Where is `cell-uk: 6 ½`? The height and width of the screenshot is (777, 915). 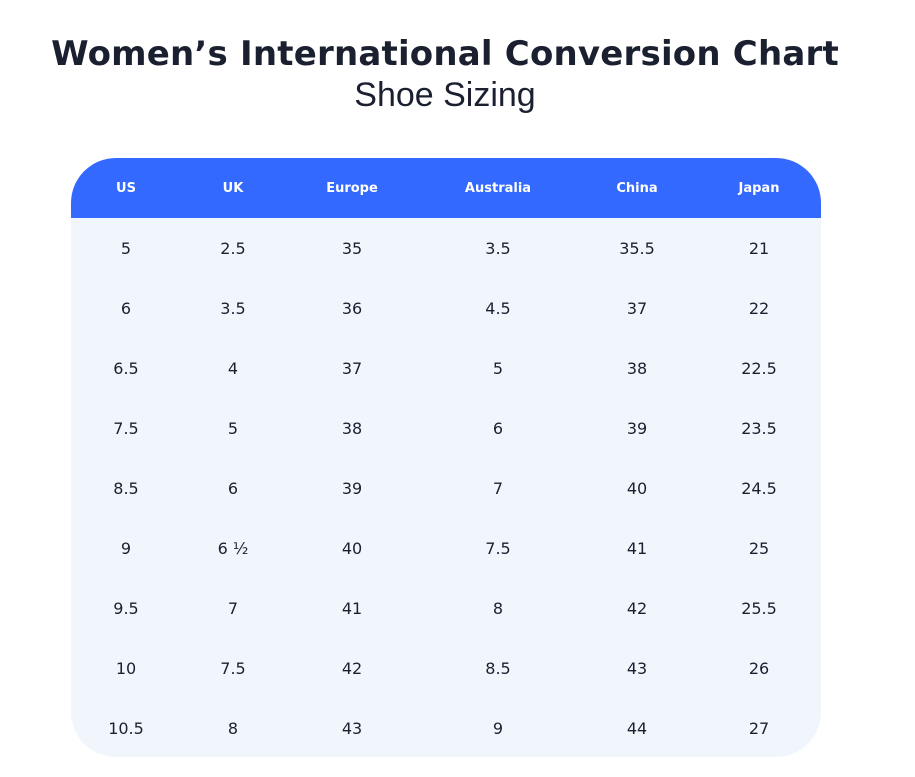 cell-uk: 6 ½ is located at coordinates (233, 548).